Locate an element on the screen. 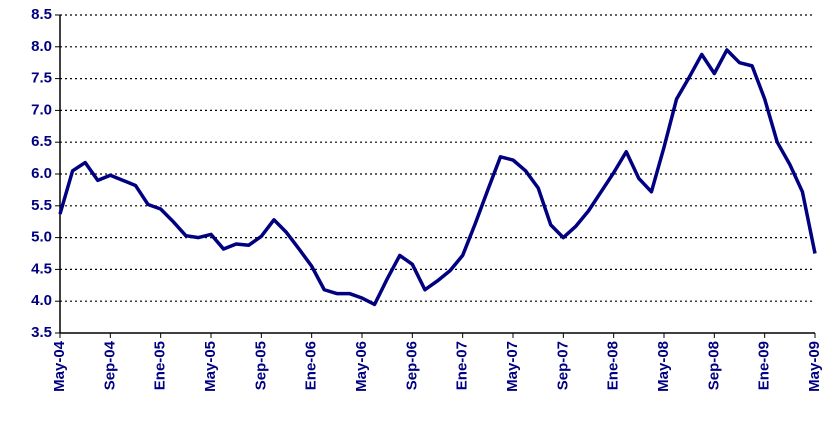  x-tick-label: Sep-04 is located at coordinates (109, 365).